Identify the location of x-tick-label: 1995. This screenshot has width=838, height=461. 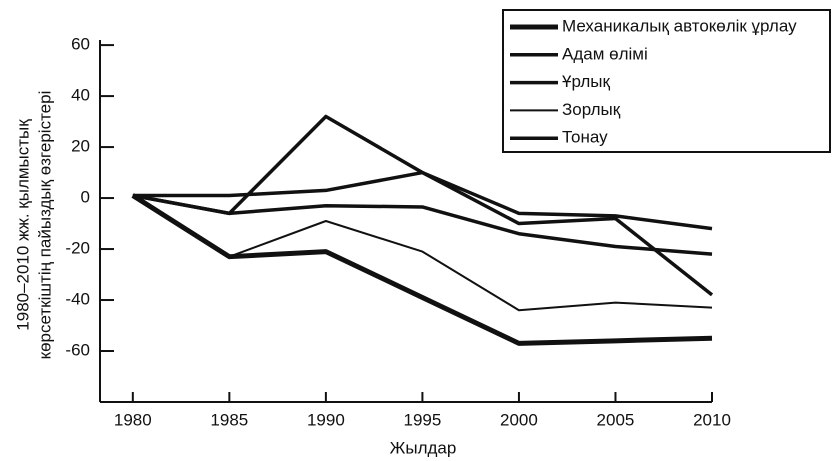
(422, 419).